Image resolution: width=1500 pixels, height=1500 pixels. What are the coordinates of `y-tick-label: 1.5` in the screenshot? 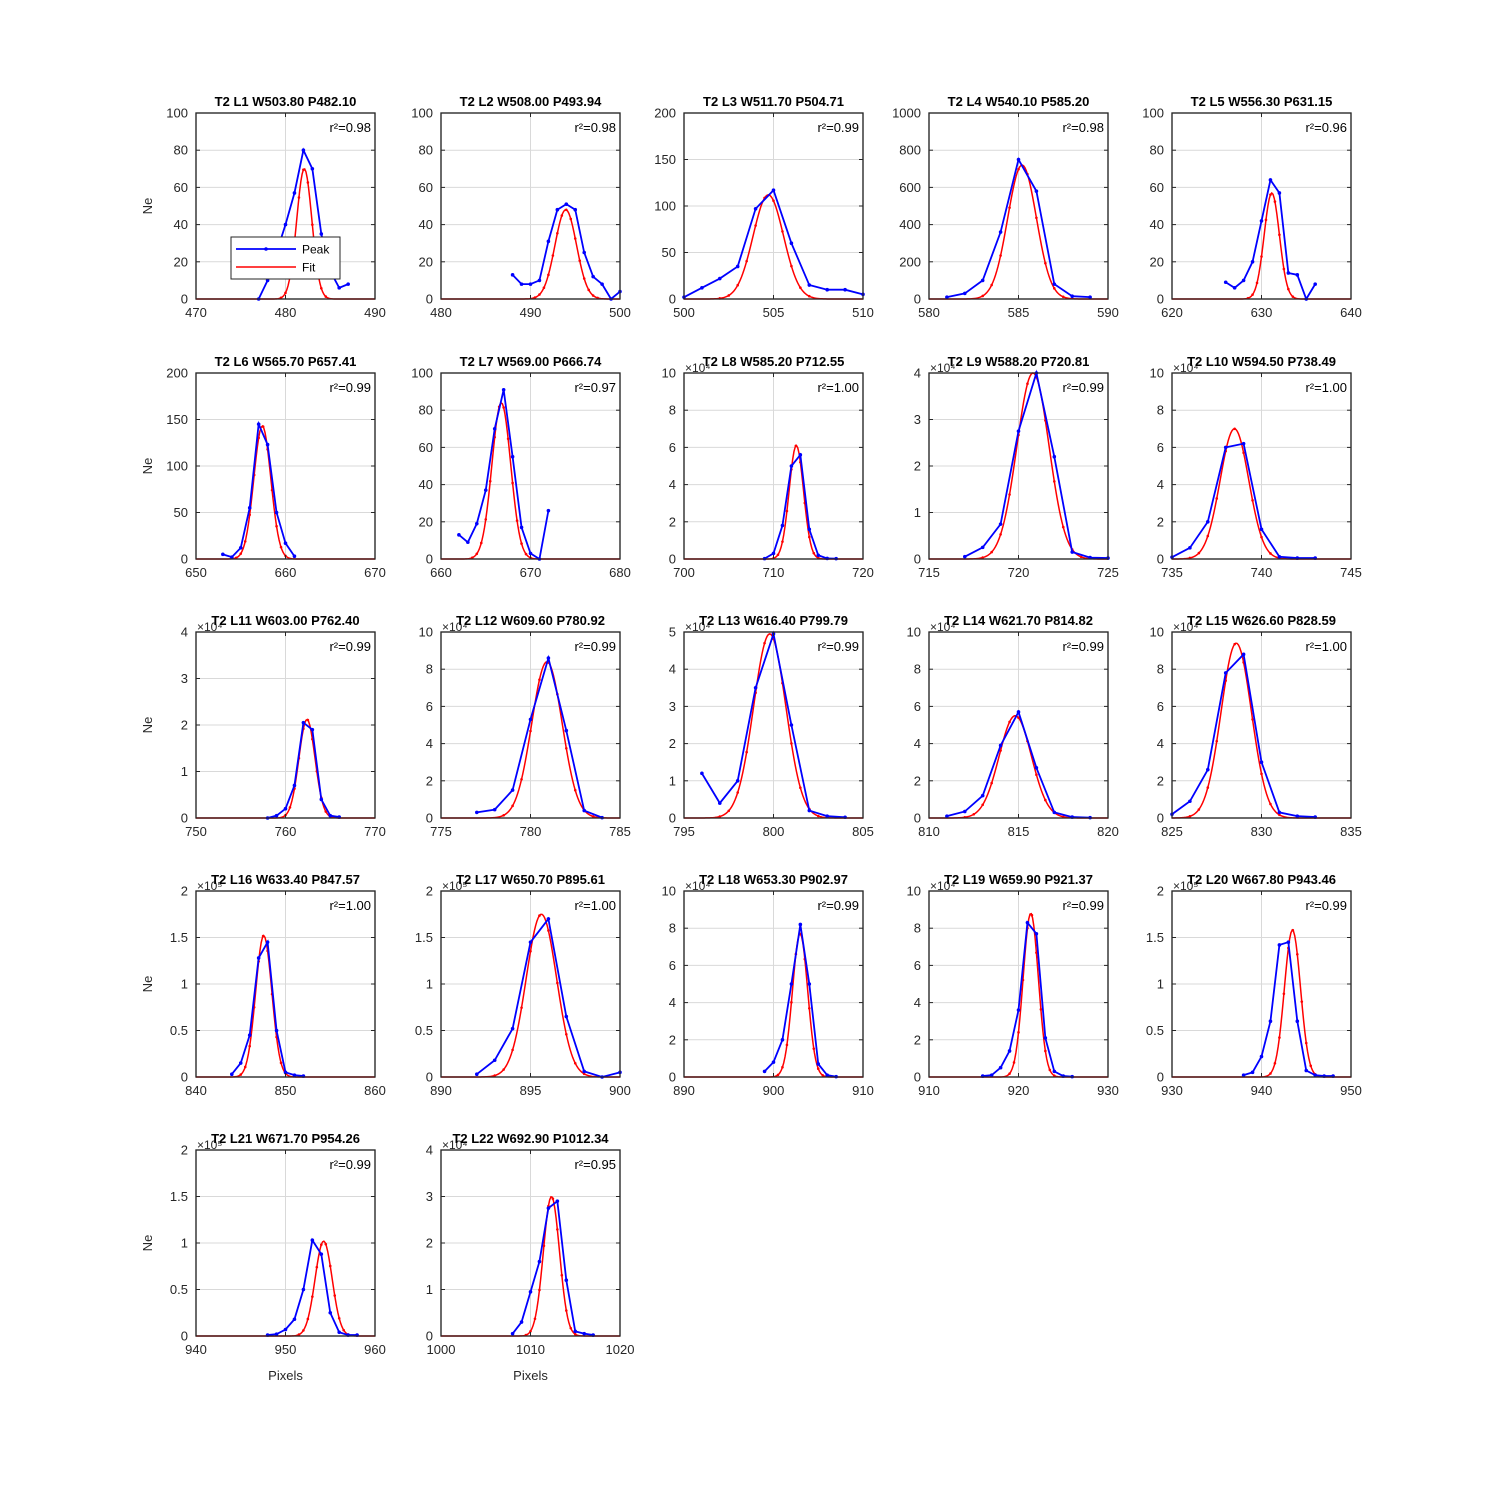 It's located at (424, 937).